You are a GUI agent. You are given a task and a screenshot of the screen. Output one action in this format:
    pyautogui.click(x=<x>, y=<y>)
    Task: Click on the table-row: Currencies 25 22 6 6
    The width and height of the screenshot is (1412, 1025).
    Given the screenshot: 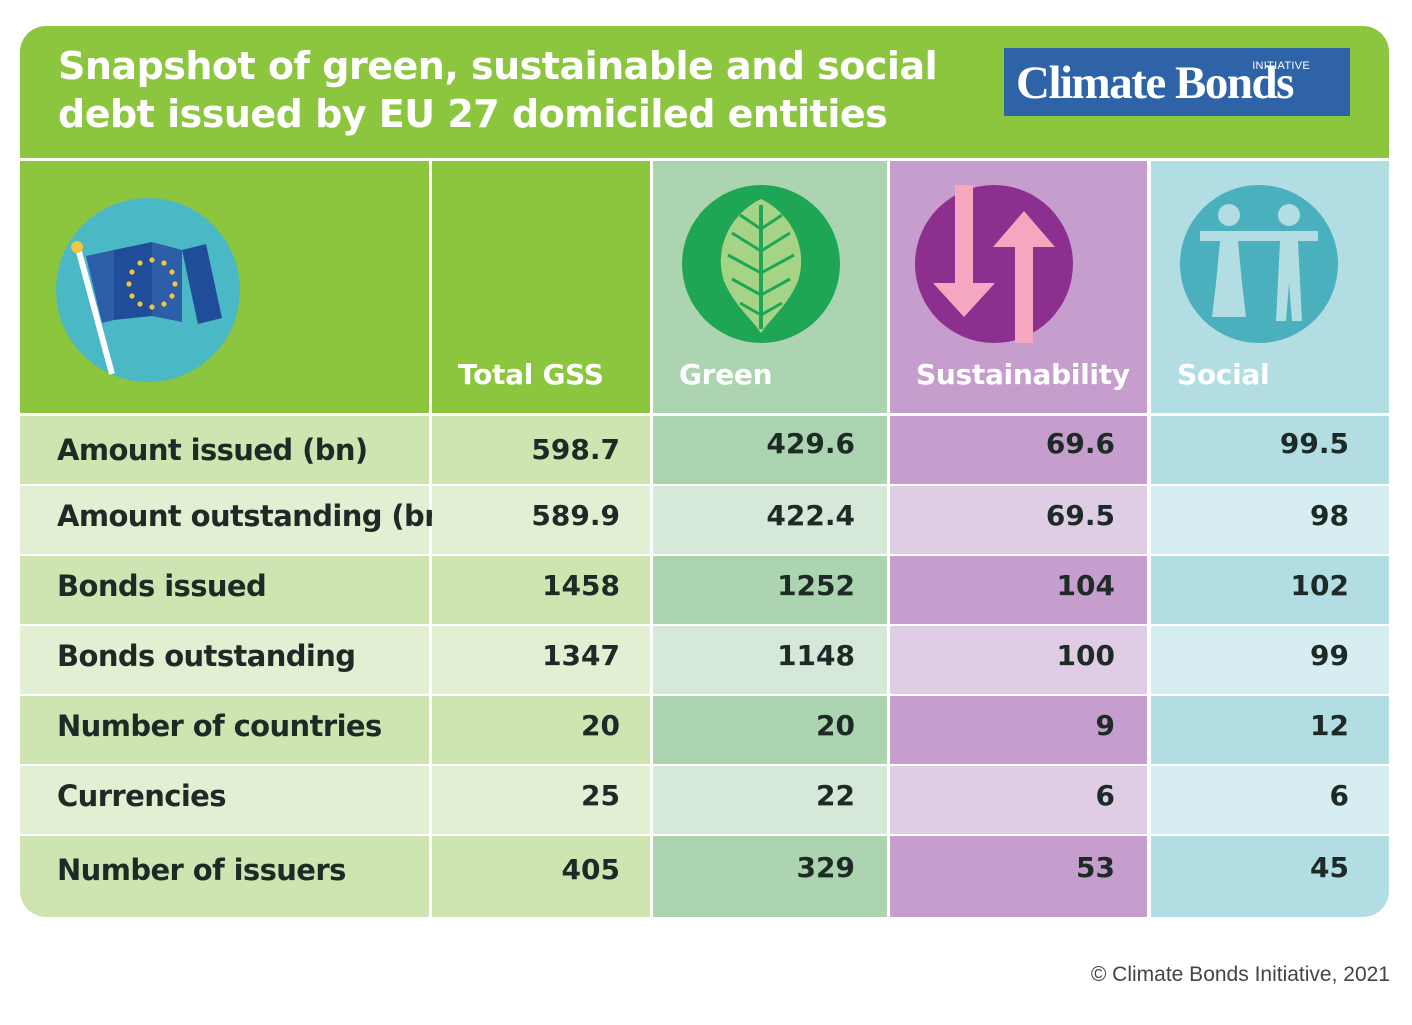 What is the action you would take?
    pyautogui.click(x=704, y=800)
    